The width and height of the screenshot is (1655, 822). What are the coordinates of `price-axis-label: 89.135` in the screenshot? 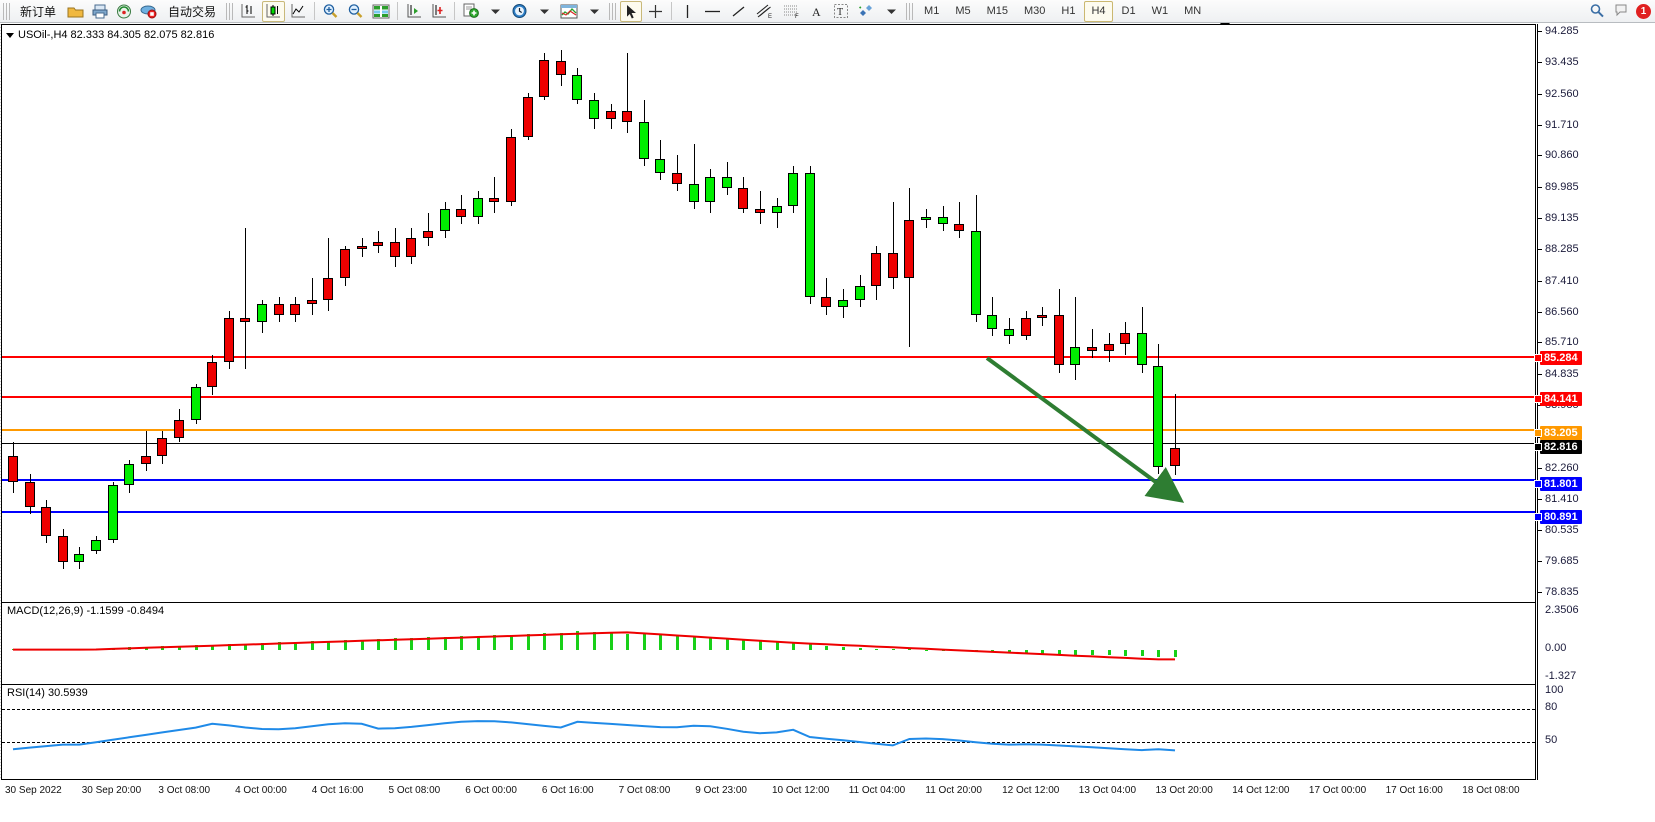 It's located at (1562, 218).